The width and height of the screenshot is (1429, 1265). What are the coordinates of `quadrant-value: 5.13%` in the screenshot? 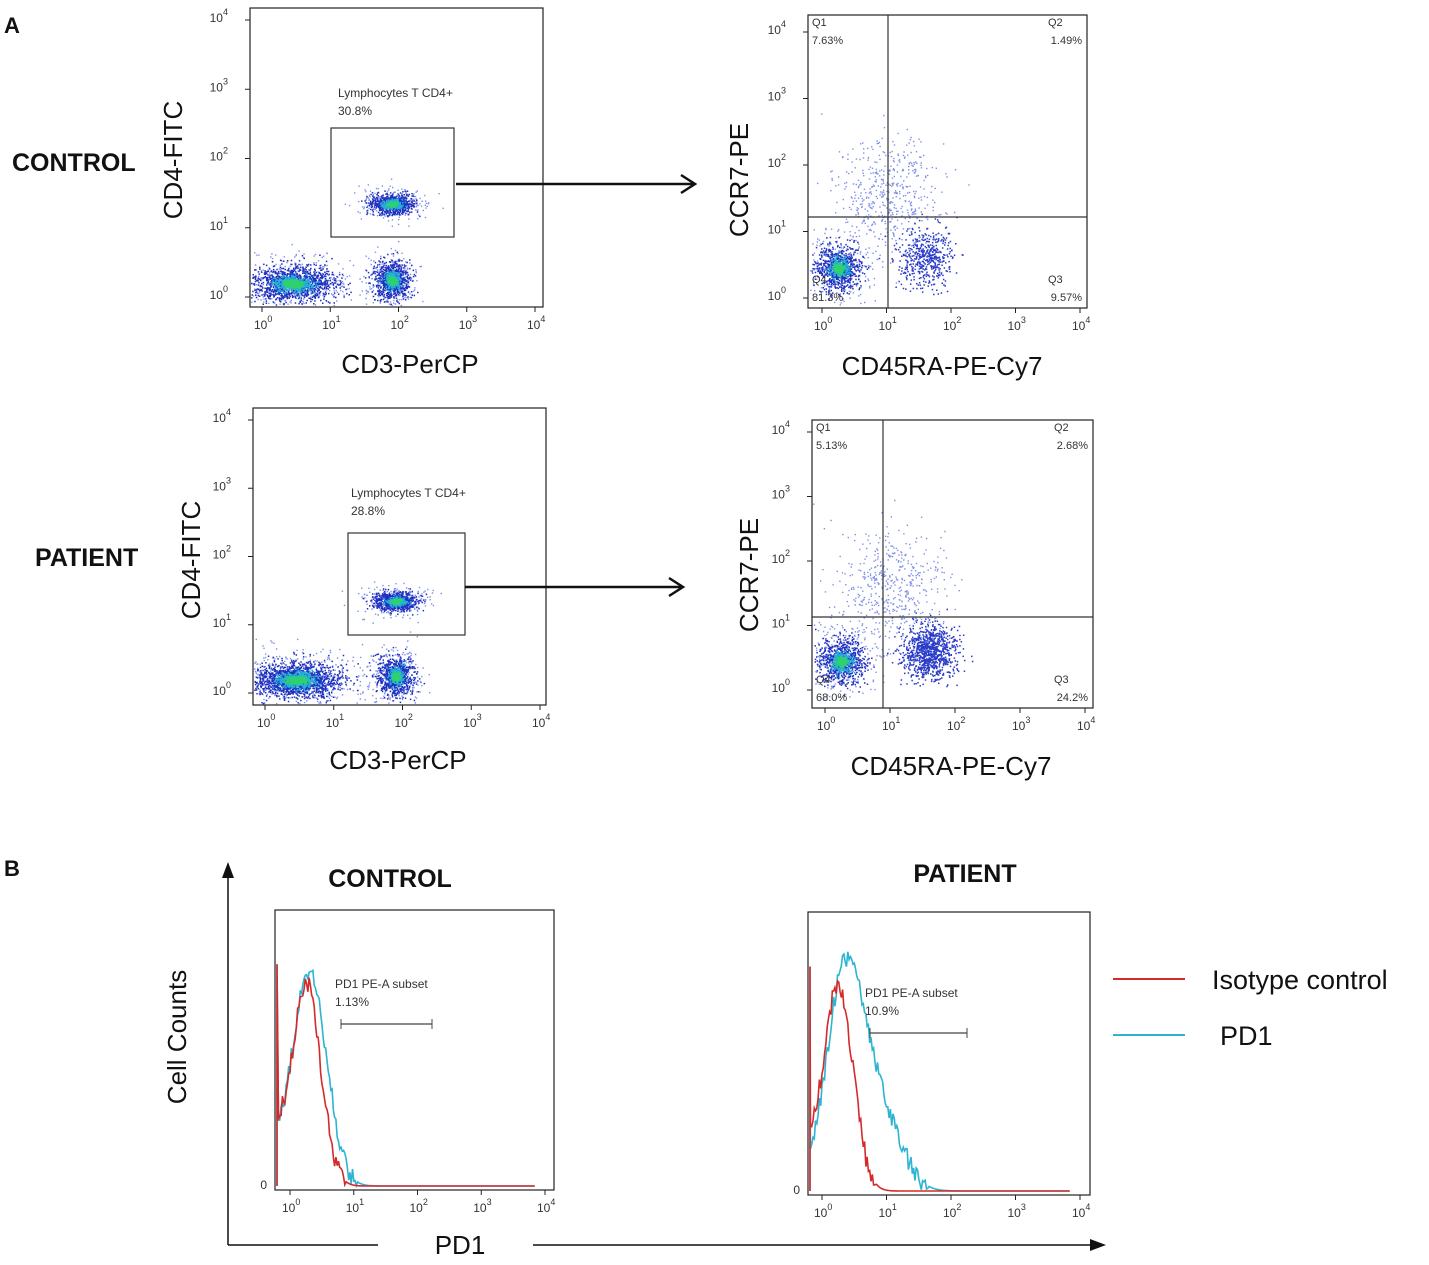 It's located at (831, 446).